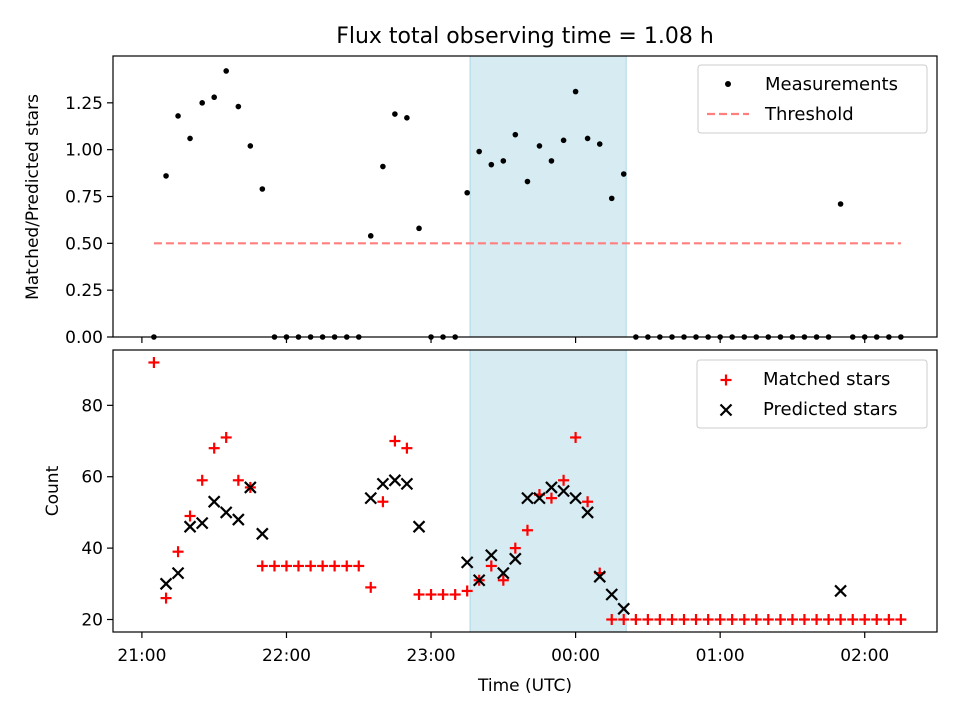 The image size is (960, 720). Describe the element at coordinates (864, 656) in the screenshot. I see `x-tick-label: 02:00` at that location.